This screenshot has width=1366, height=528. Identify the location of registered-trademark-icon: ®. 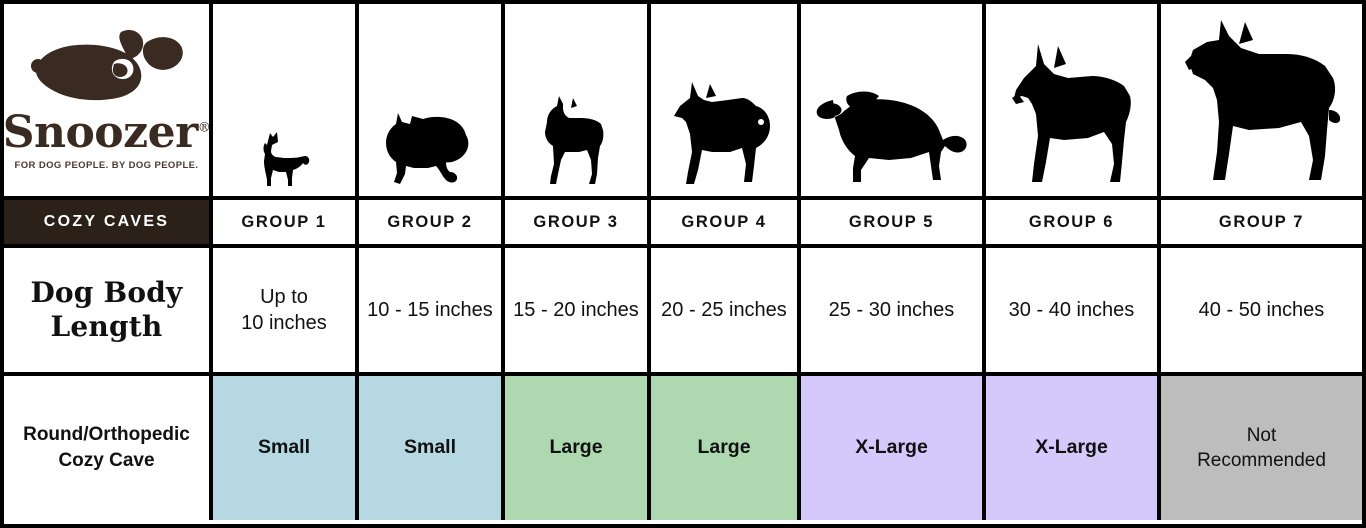
(204, 127).